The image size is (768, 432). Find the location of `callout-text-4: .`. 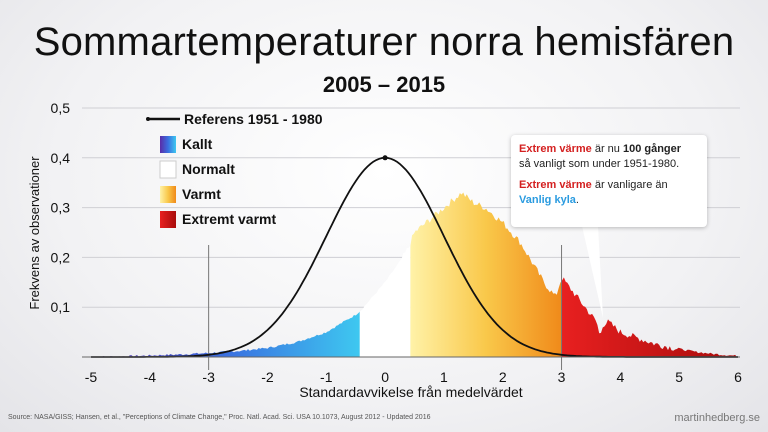

callout-text-4: . is located at coordinates (577, 200).